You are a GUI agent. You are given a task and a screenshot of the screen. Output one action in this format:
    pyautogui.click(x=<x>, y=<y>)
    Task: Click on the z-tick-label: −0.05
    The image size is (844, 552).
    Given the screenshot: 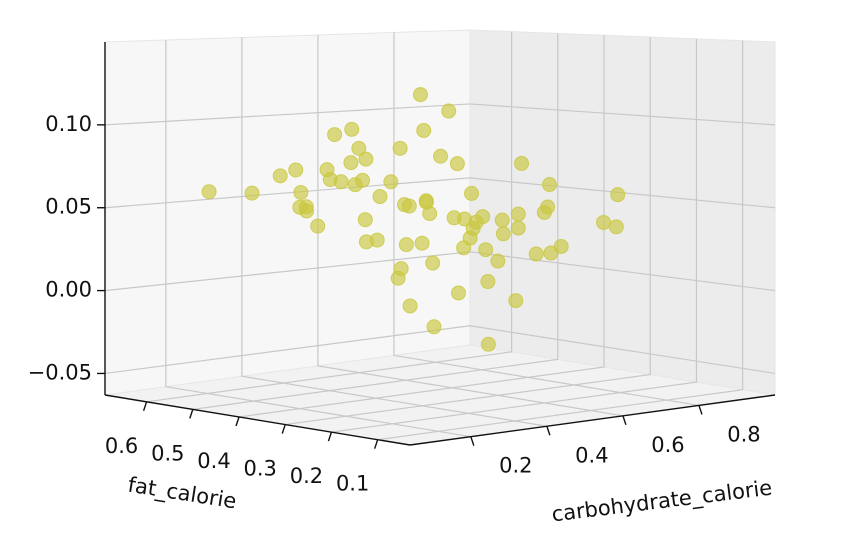 What is the action you would take?
    pyautogui.click(x=60, y=372)
    